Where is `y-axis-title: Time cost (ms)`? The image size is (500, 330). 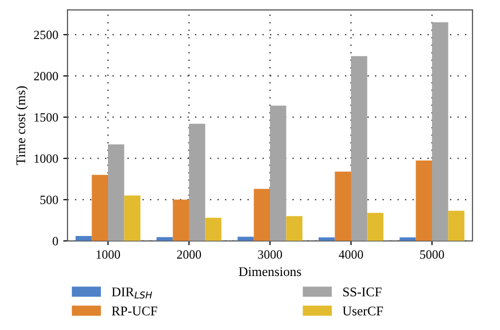 y-axis-title: Time cost (ms) is located at coordinates (22, 125).